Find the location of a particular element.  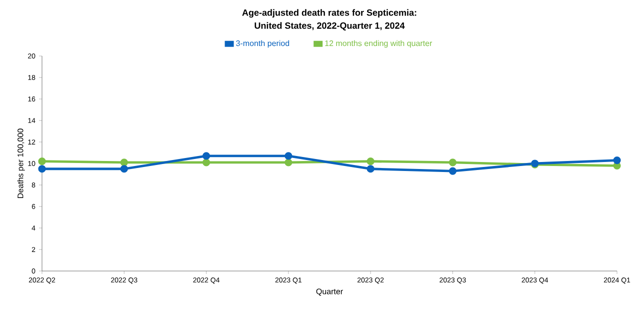

legend-label: 3-month period is located at coordinates (263, 44).